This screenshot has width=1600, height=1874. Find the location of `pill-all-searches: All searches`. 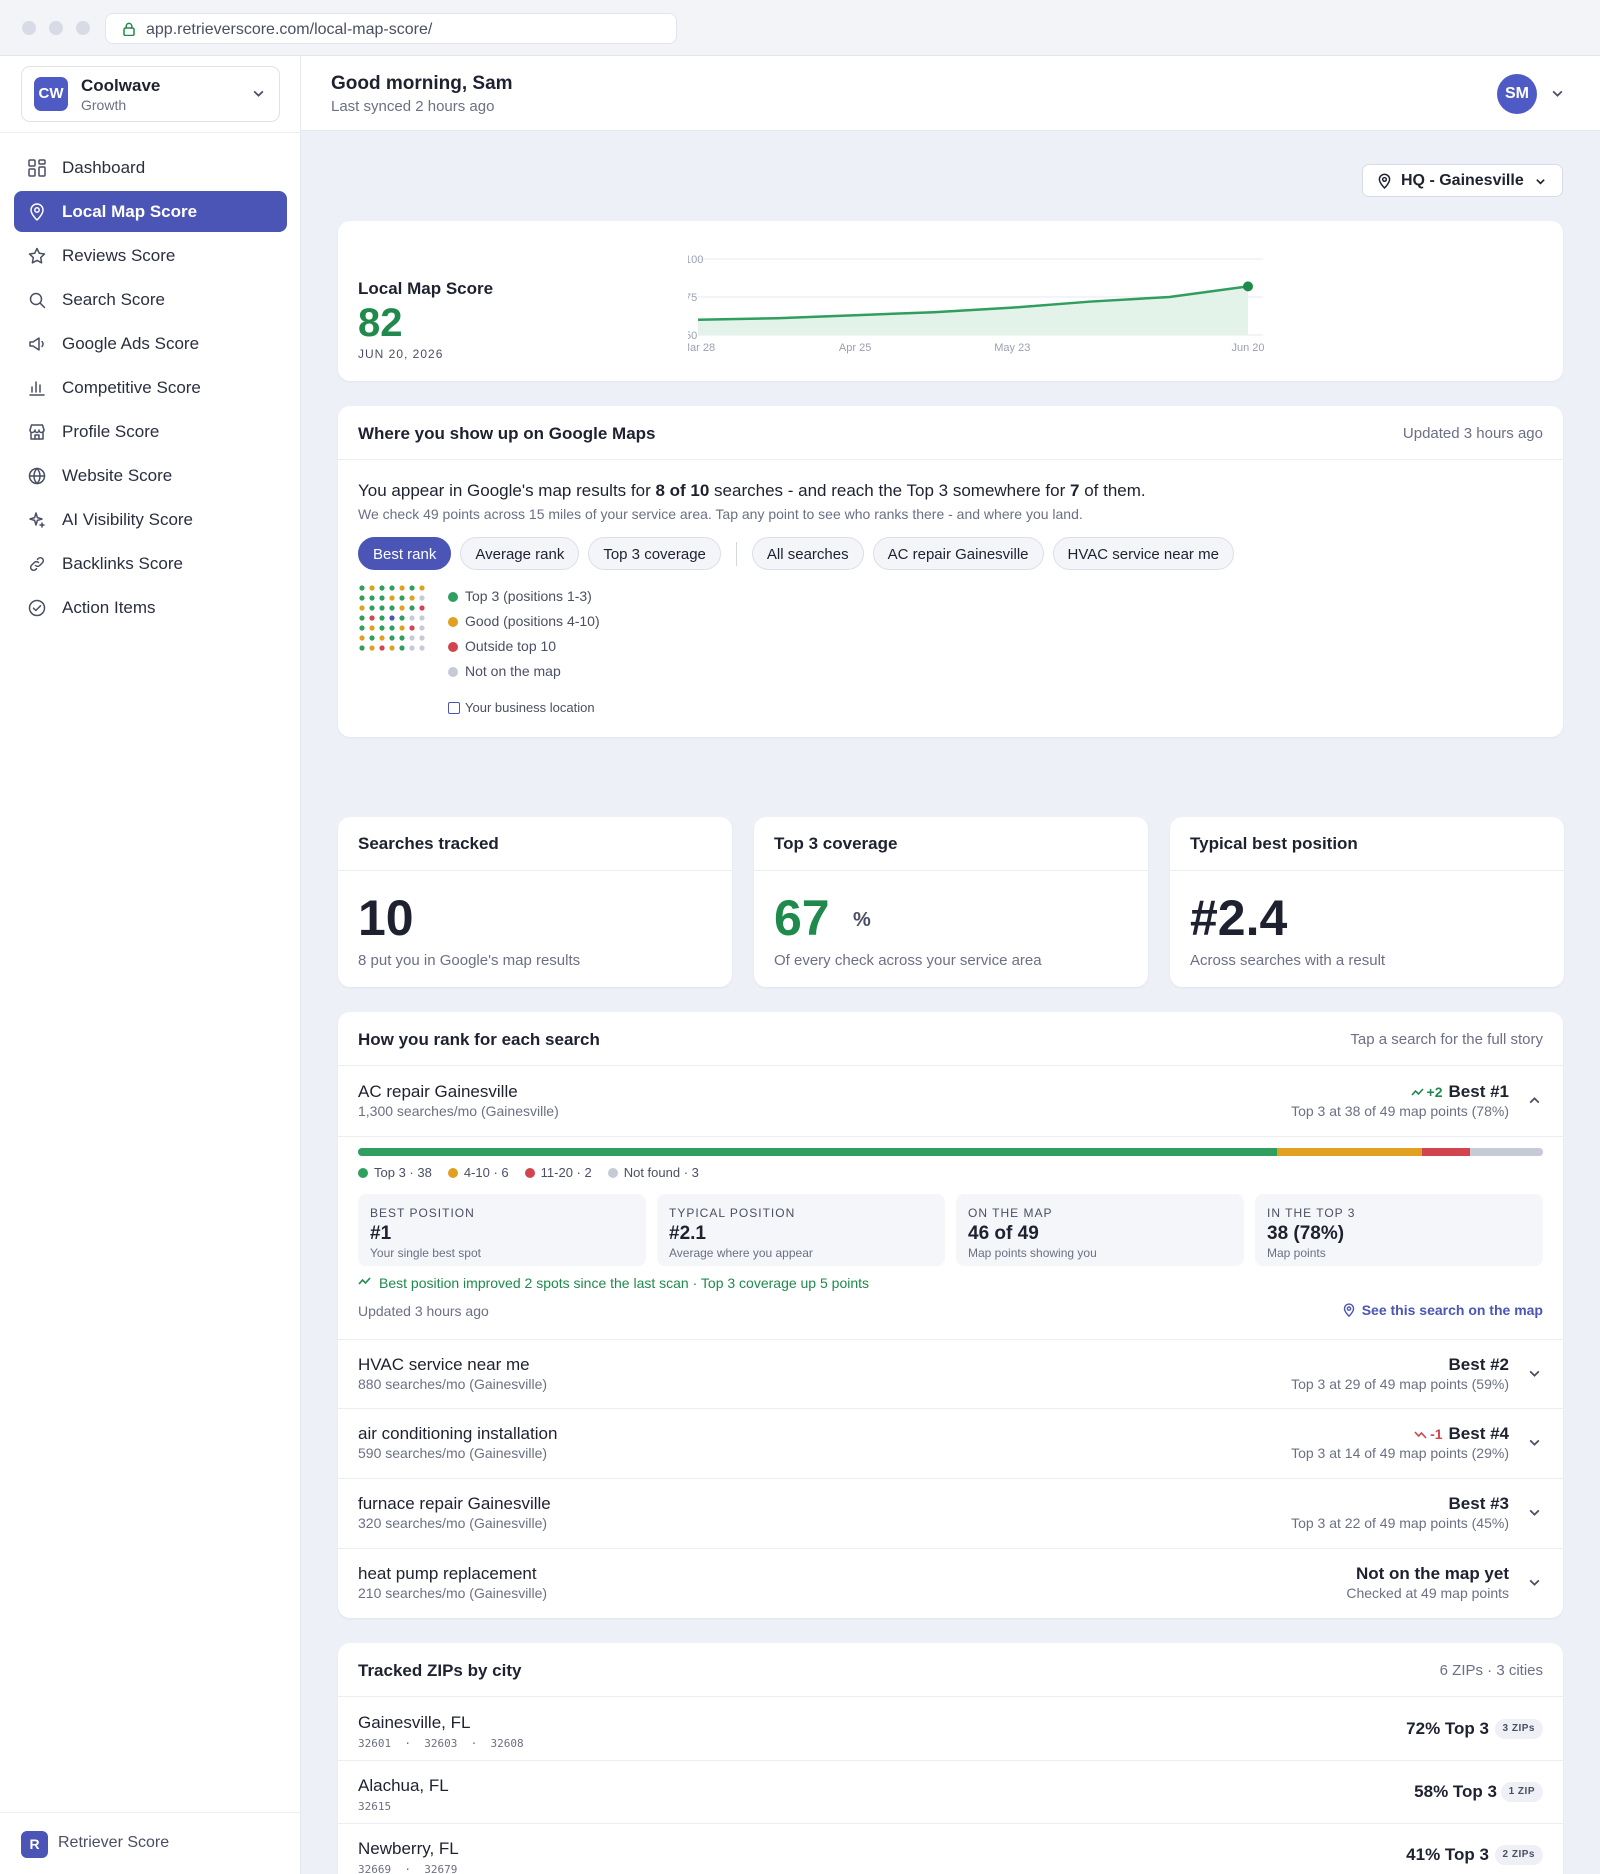

pill-all-searches: All searches is located at coordinates (807, 553).